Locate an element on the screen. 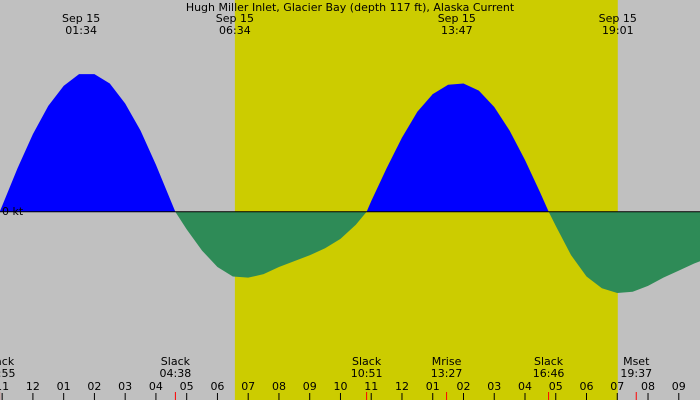 The width and height of the screenshot is (700, 400). event-time: 13:27 is located at coordinates (447, 373).